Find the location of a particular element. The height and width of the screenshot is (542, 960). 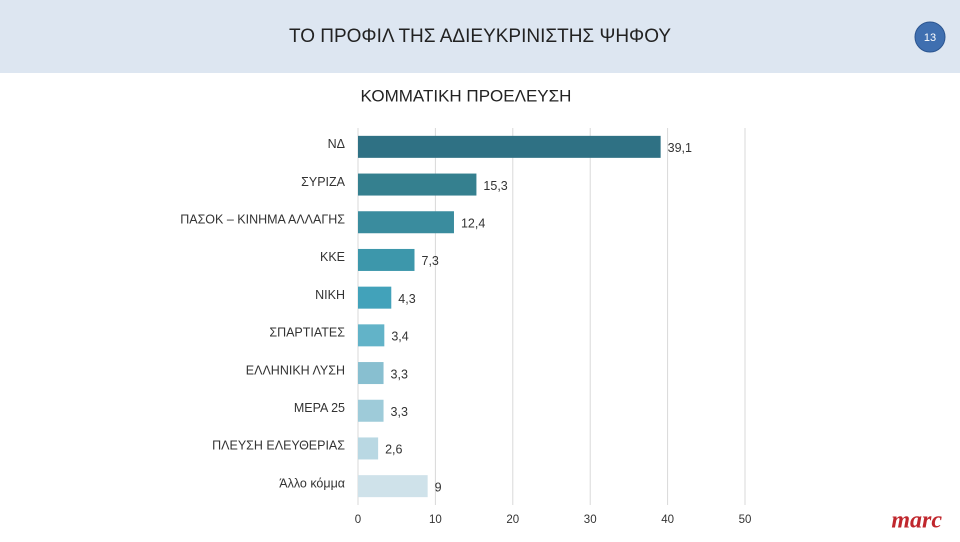

value-label: 15,3 is located at coordinates (495, 186).